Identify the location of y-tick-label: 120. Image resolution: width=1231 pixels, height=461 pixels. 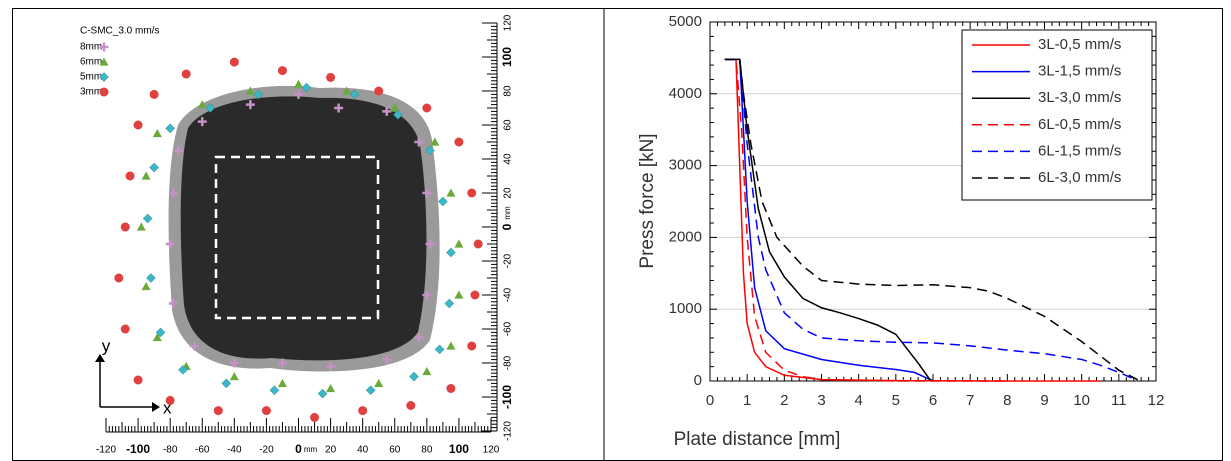
(508, 22).